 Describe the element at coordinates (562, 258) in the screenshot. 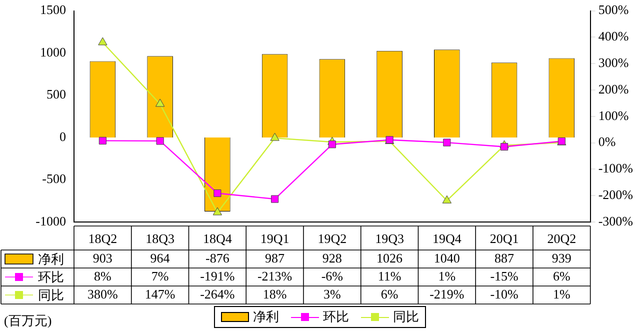

I see `data-label: 939` at that location.